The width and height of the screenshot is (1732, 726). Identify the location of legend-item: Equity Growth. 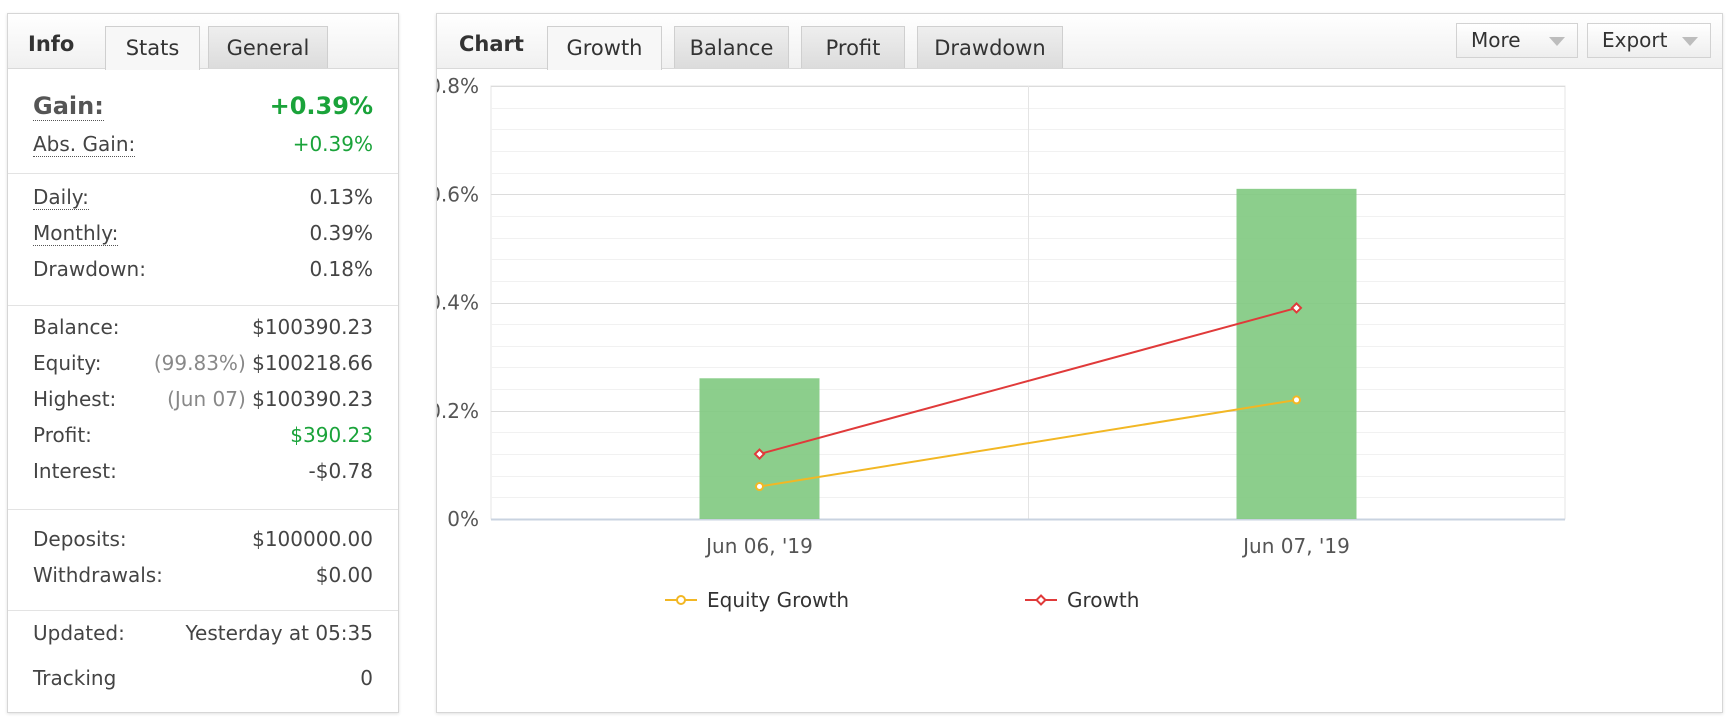
(757, 600).